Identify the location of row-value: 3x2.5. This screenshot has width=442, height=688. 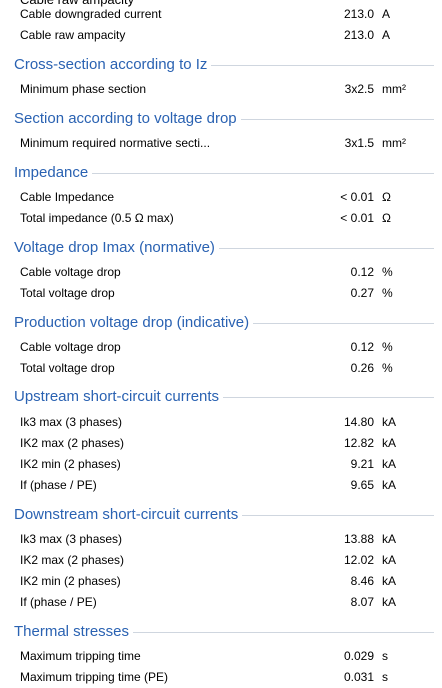
(359, 89).